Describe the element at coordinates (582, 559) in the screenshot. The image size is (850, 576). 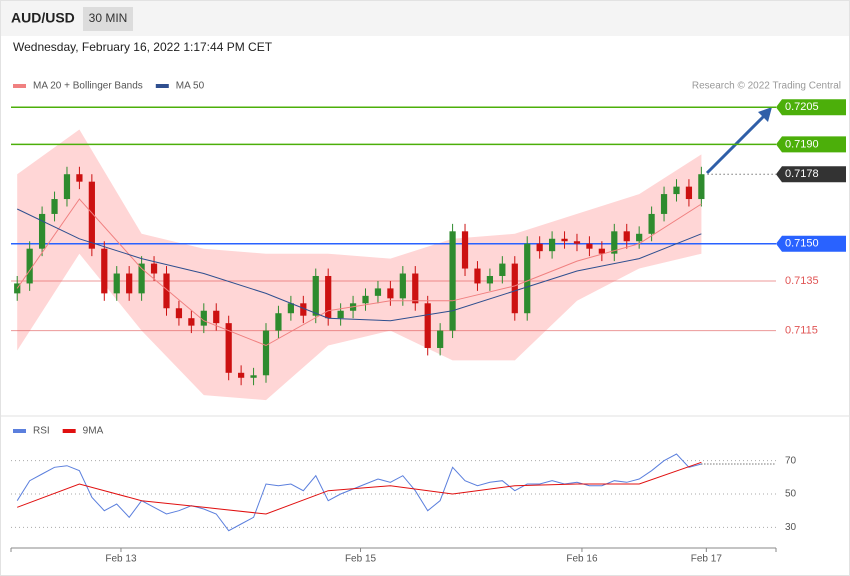
I see `x-tick-label: Feb 16` at that location.